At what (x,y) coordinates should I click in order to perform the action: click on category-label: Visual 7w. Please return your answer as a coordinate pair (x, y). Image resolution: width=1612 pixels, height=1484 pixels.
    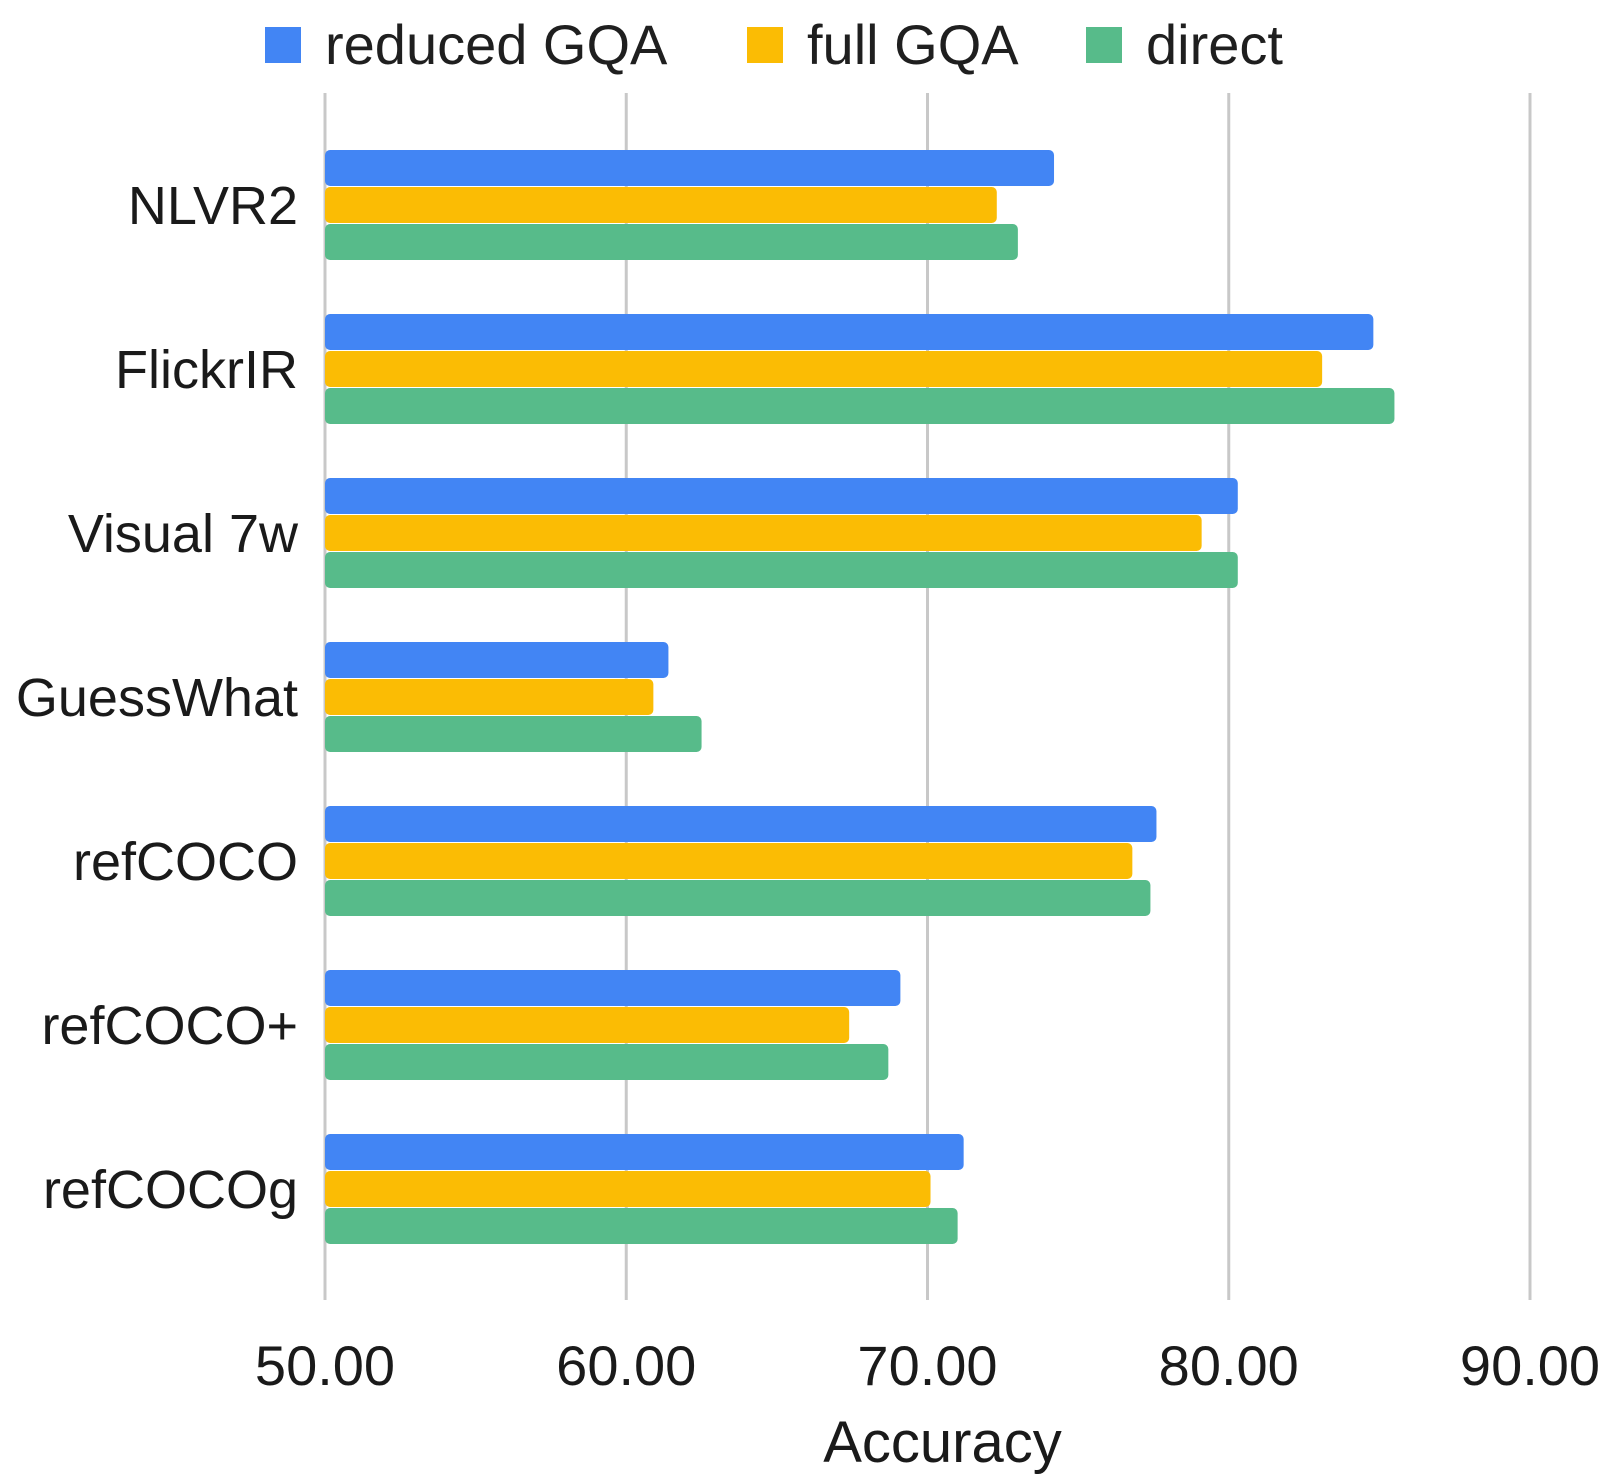
    Looking at the image, I should click on (183, 534).